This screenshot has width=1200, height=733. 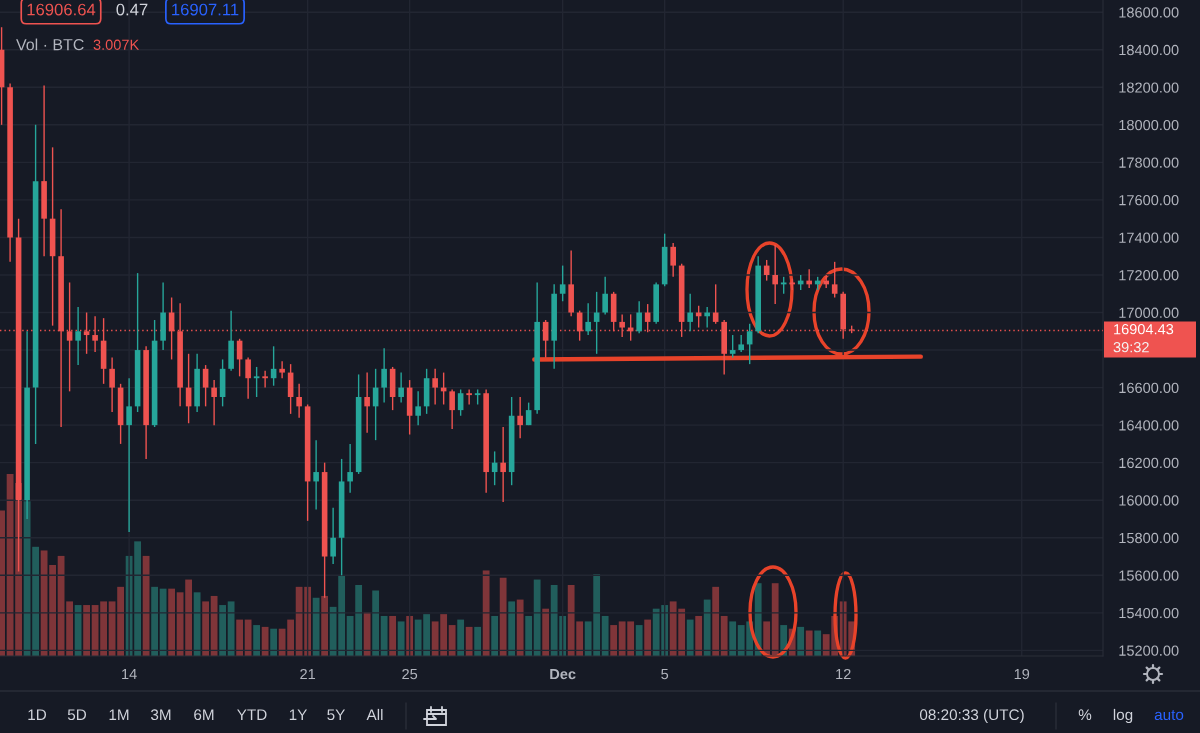 I want to click on y-tick-label: 15800.00, so click(x=1149, y=538).